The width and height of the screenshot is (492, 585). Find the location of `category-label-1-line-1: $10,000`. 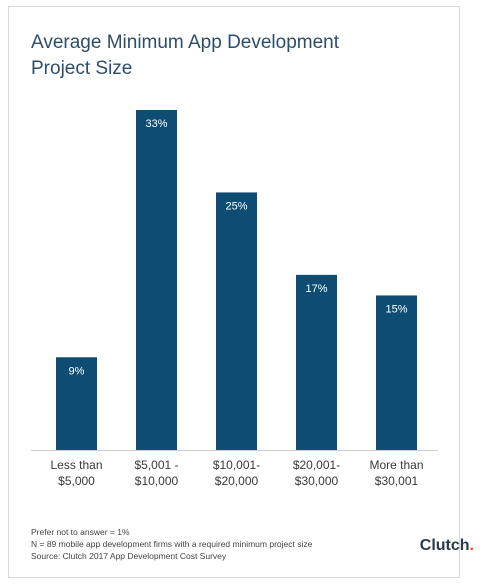

category-label-1-line-1: $10,000 is located at coordinates (157, 481).